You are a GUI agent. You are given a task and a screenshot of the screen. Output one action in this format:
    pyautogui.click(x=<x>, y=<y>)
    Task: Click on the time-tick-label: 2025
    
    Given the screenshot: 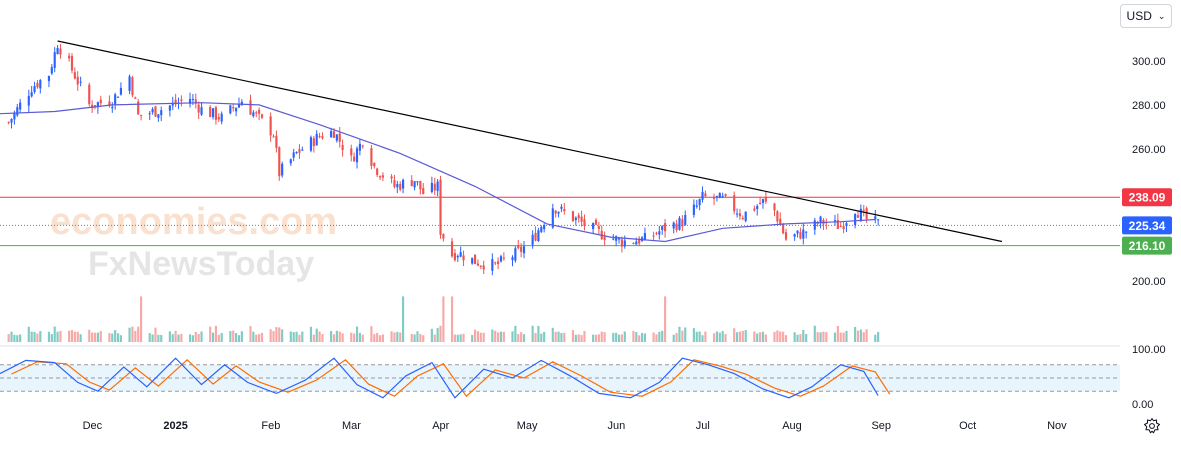 What is the action you would take?
    pyautogui.click(x=175, y=426)
    